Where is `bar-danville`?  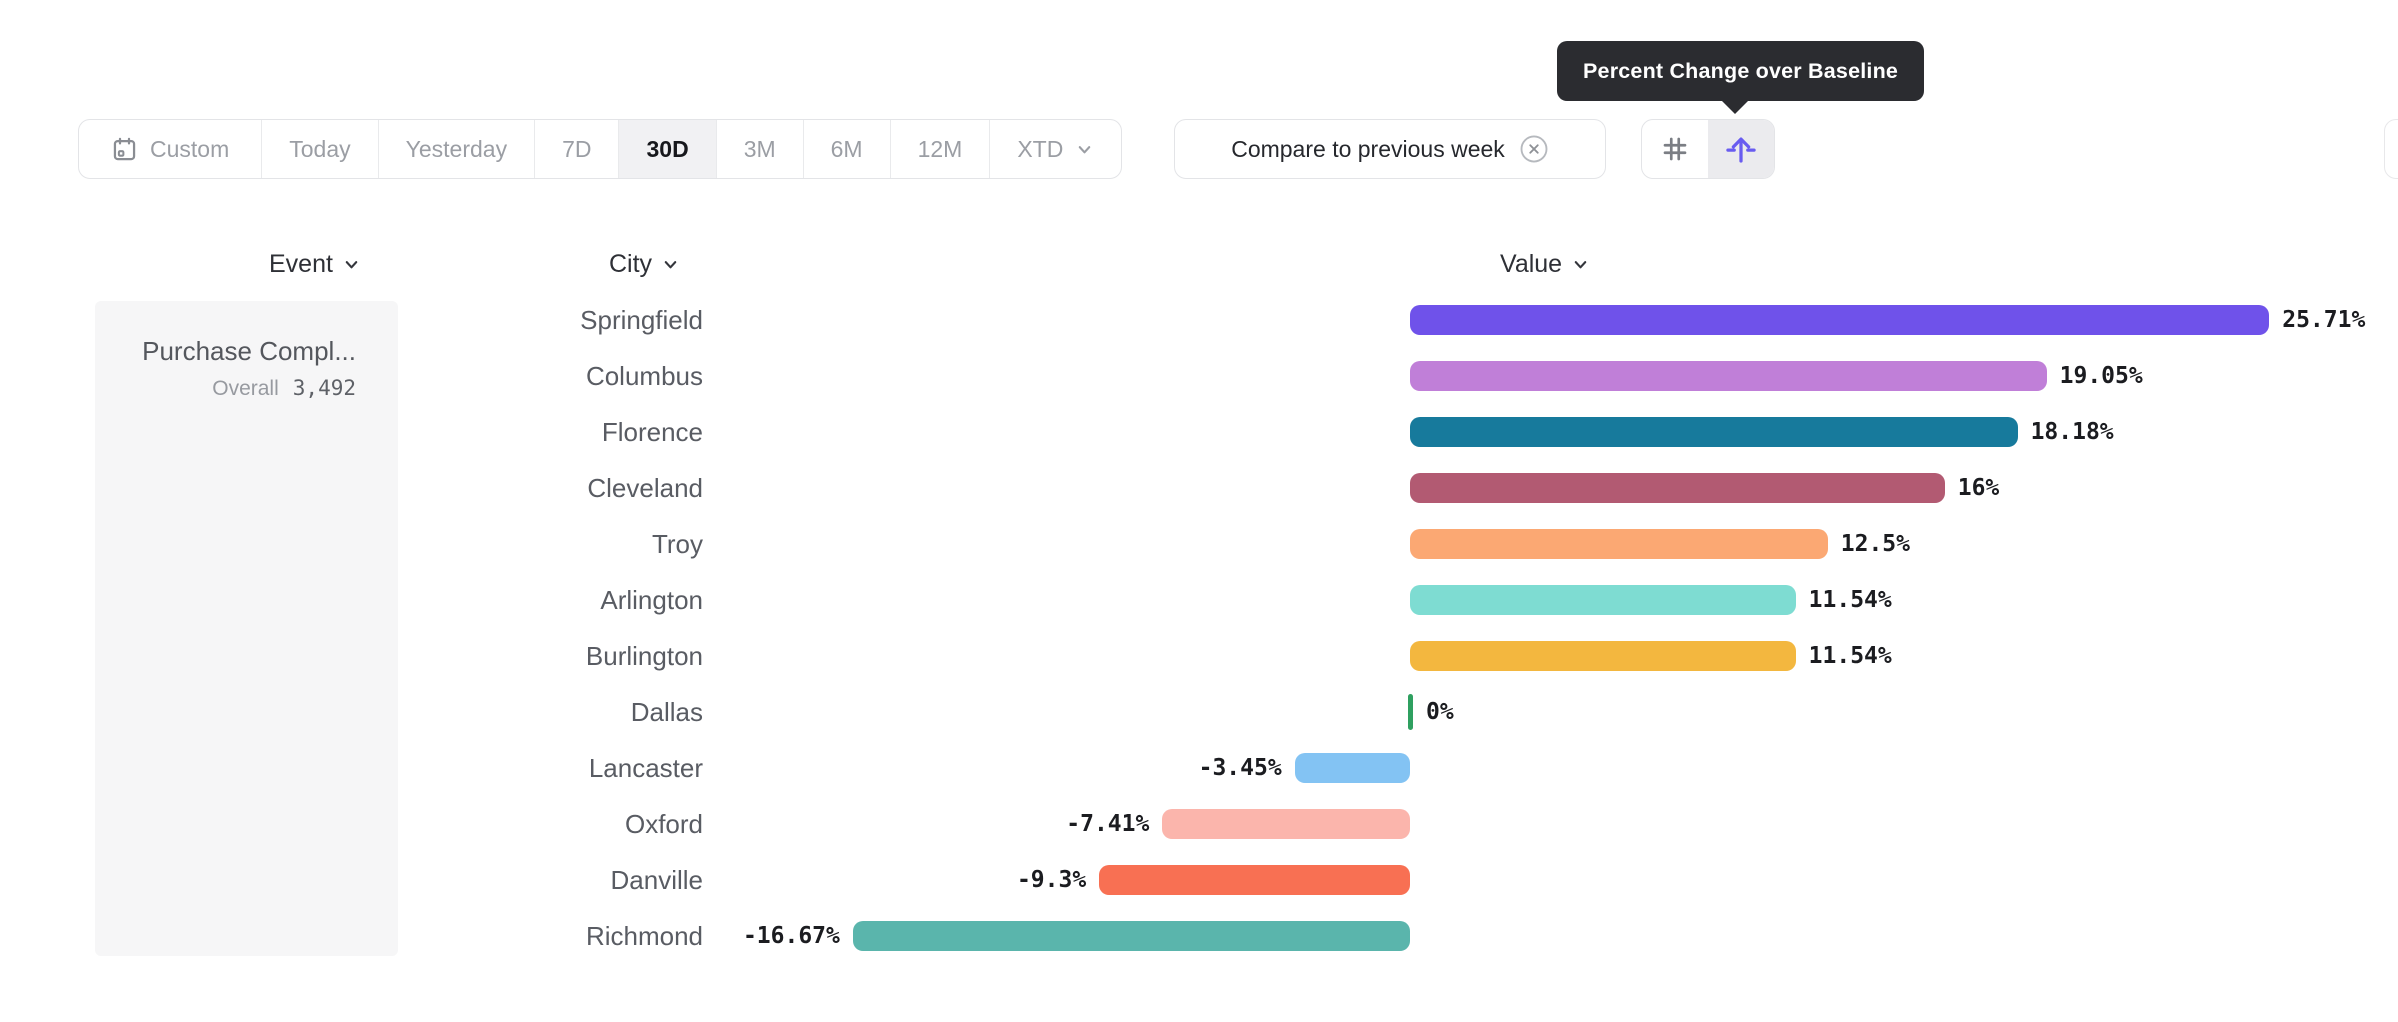
bar-danville is located at coordinates (1254, 880).